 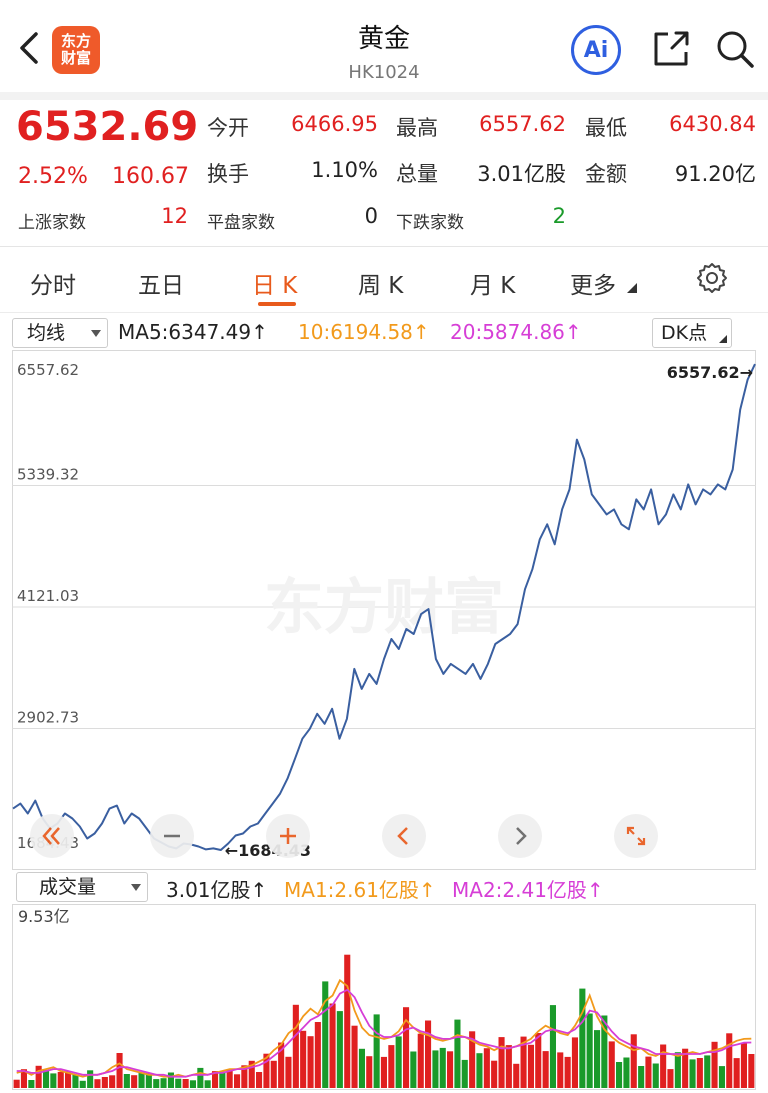 I want to click on volume-indicator-selector: 成交量, so click(x=82, y=887).